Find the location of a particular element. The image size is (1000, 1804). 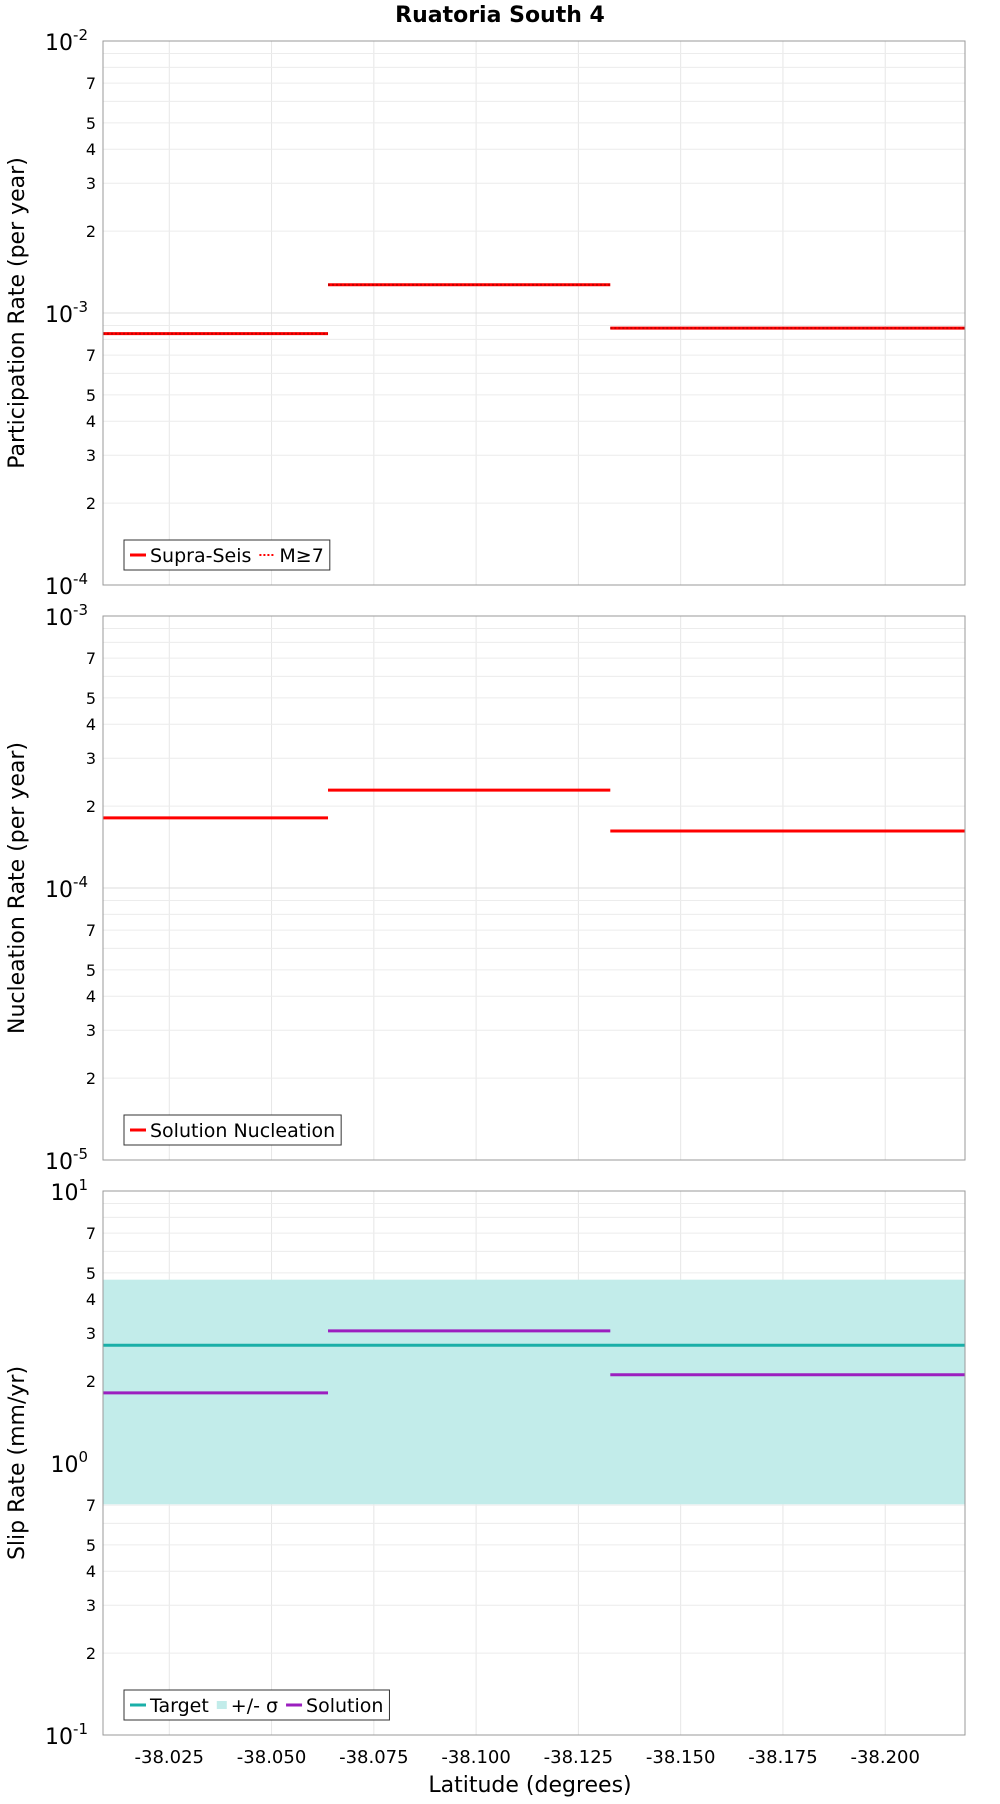

x-tick-label: -38.200 is located at coordinates (884, 1757).